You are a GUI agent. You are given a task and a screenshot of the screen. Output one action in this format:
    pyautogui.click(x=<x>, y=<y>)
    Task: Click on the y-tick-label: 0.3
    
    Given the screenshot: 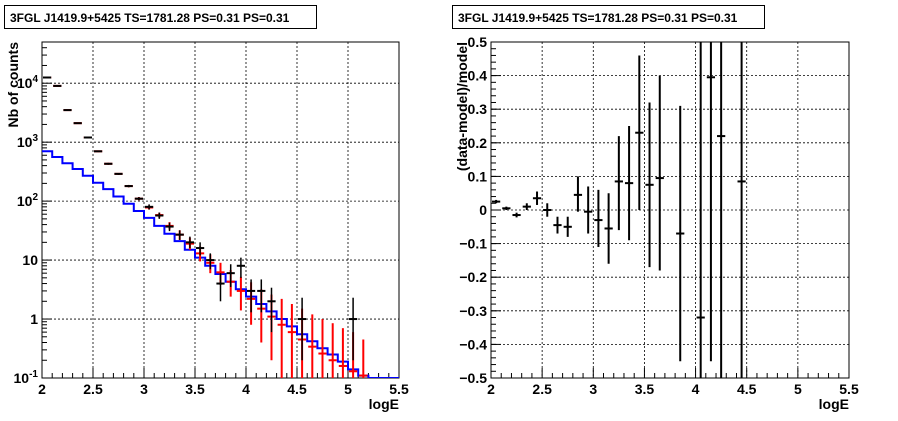 What is the action you would take?
    pyautogui.click(x=478, y=109)
    